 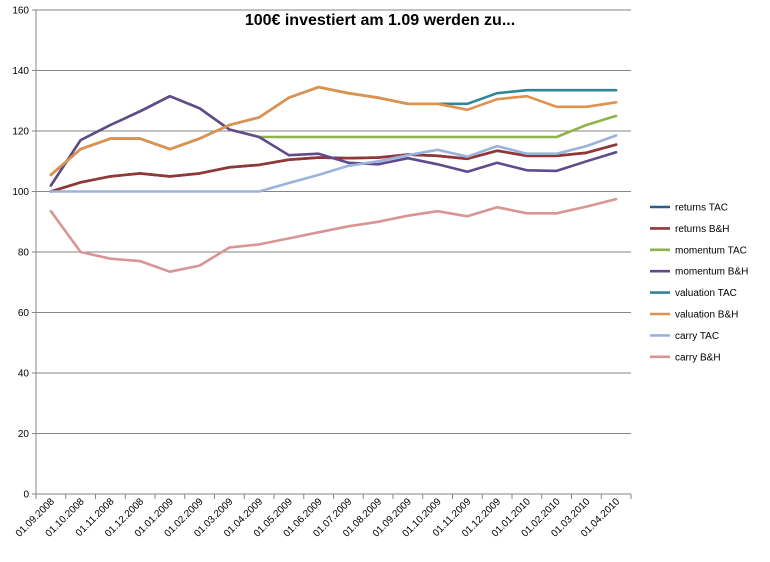 I want to click on legend-item: returns B&H, so click(x=689, y=229).